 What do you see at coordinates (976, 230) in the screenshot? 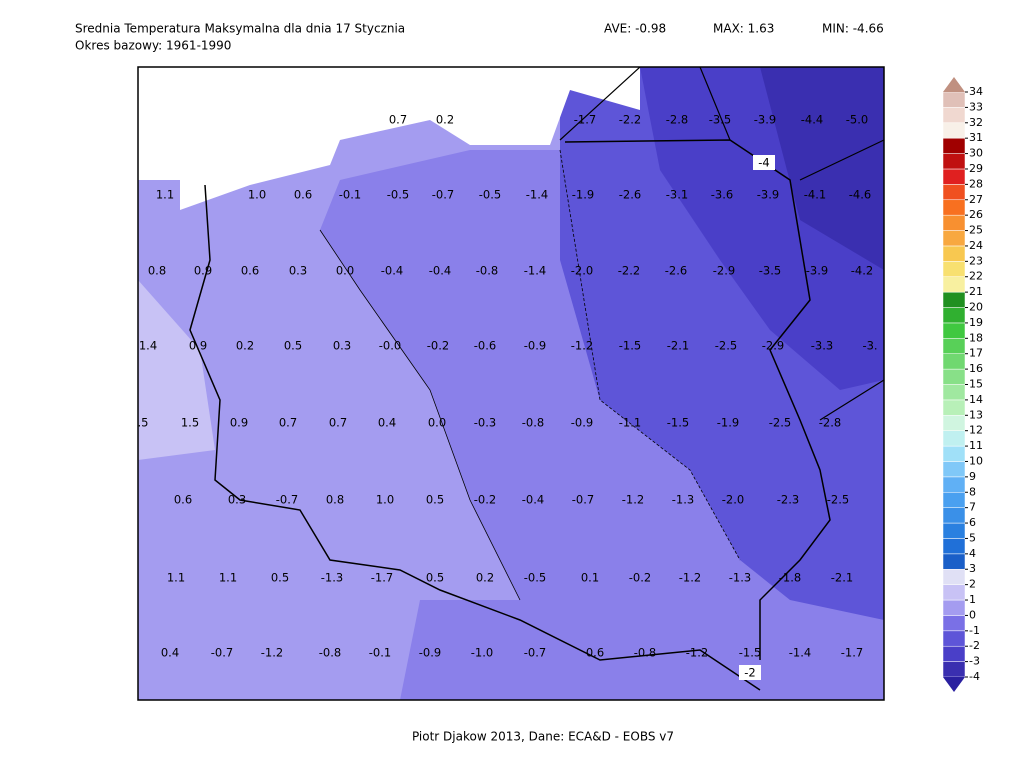
I see `colorbar-label: 25` at bounding box center [976, 230].